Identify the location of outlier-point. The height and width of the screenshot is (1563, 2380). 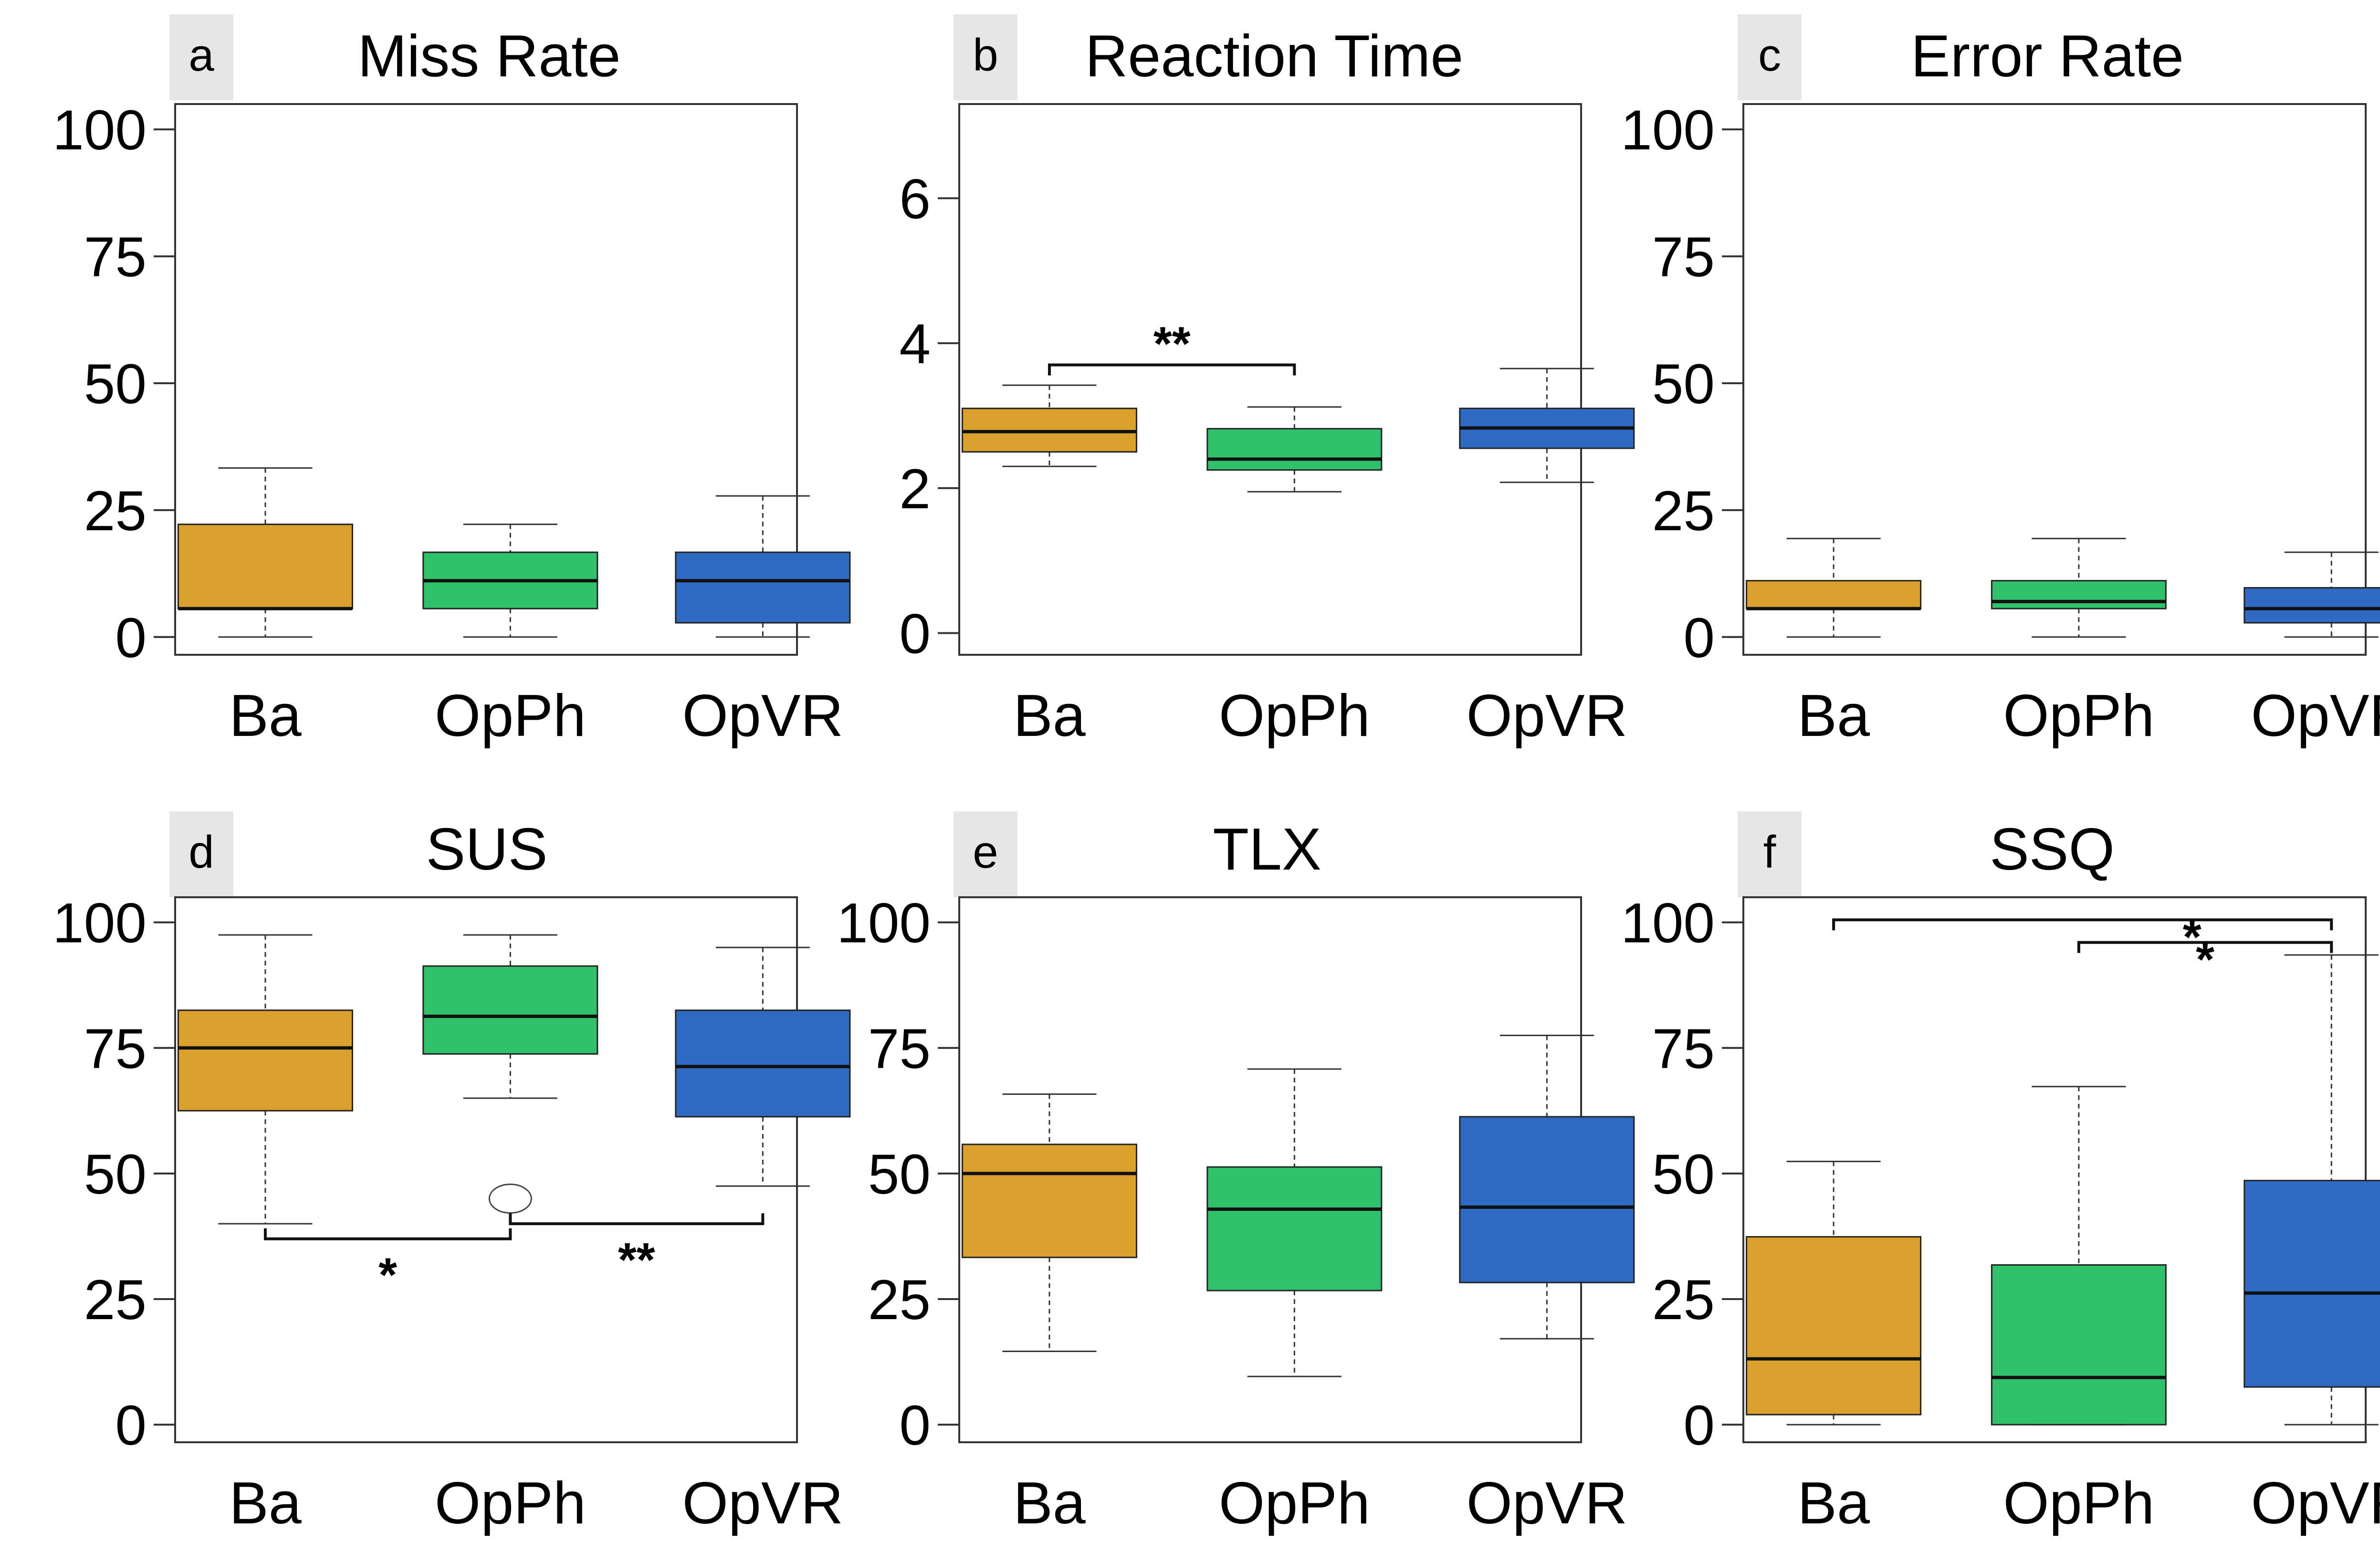
(510, 1199).